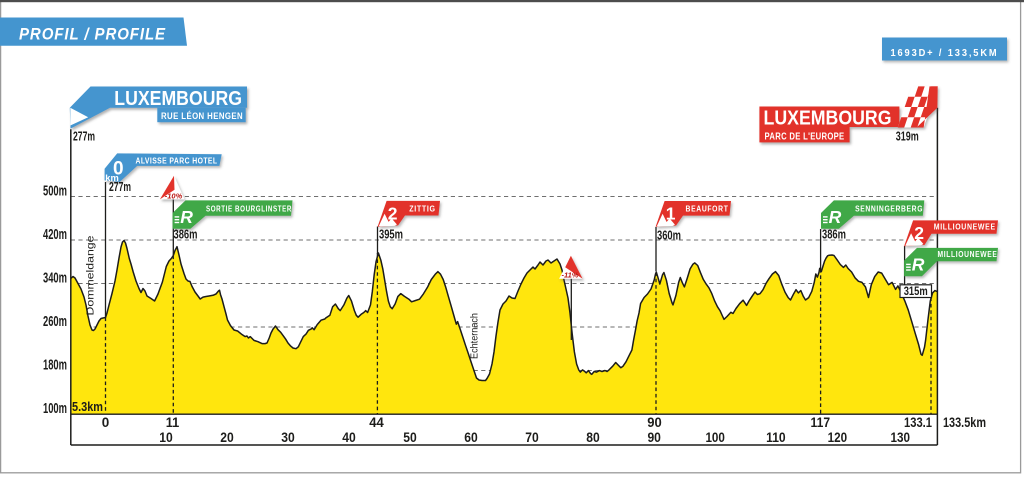 This screenshot has height=480, width=1024. Describe the element at coordinates (918, 422) in the screenshot. I see `svg-text: 133.1` at that location.